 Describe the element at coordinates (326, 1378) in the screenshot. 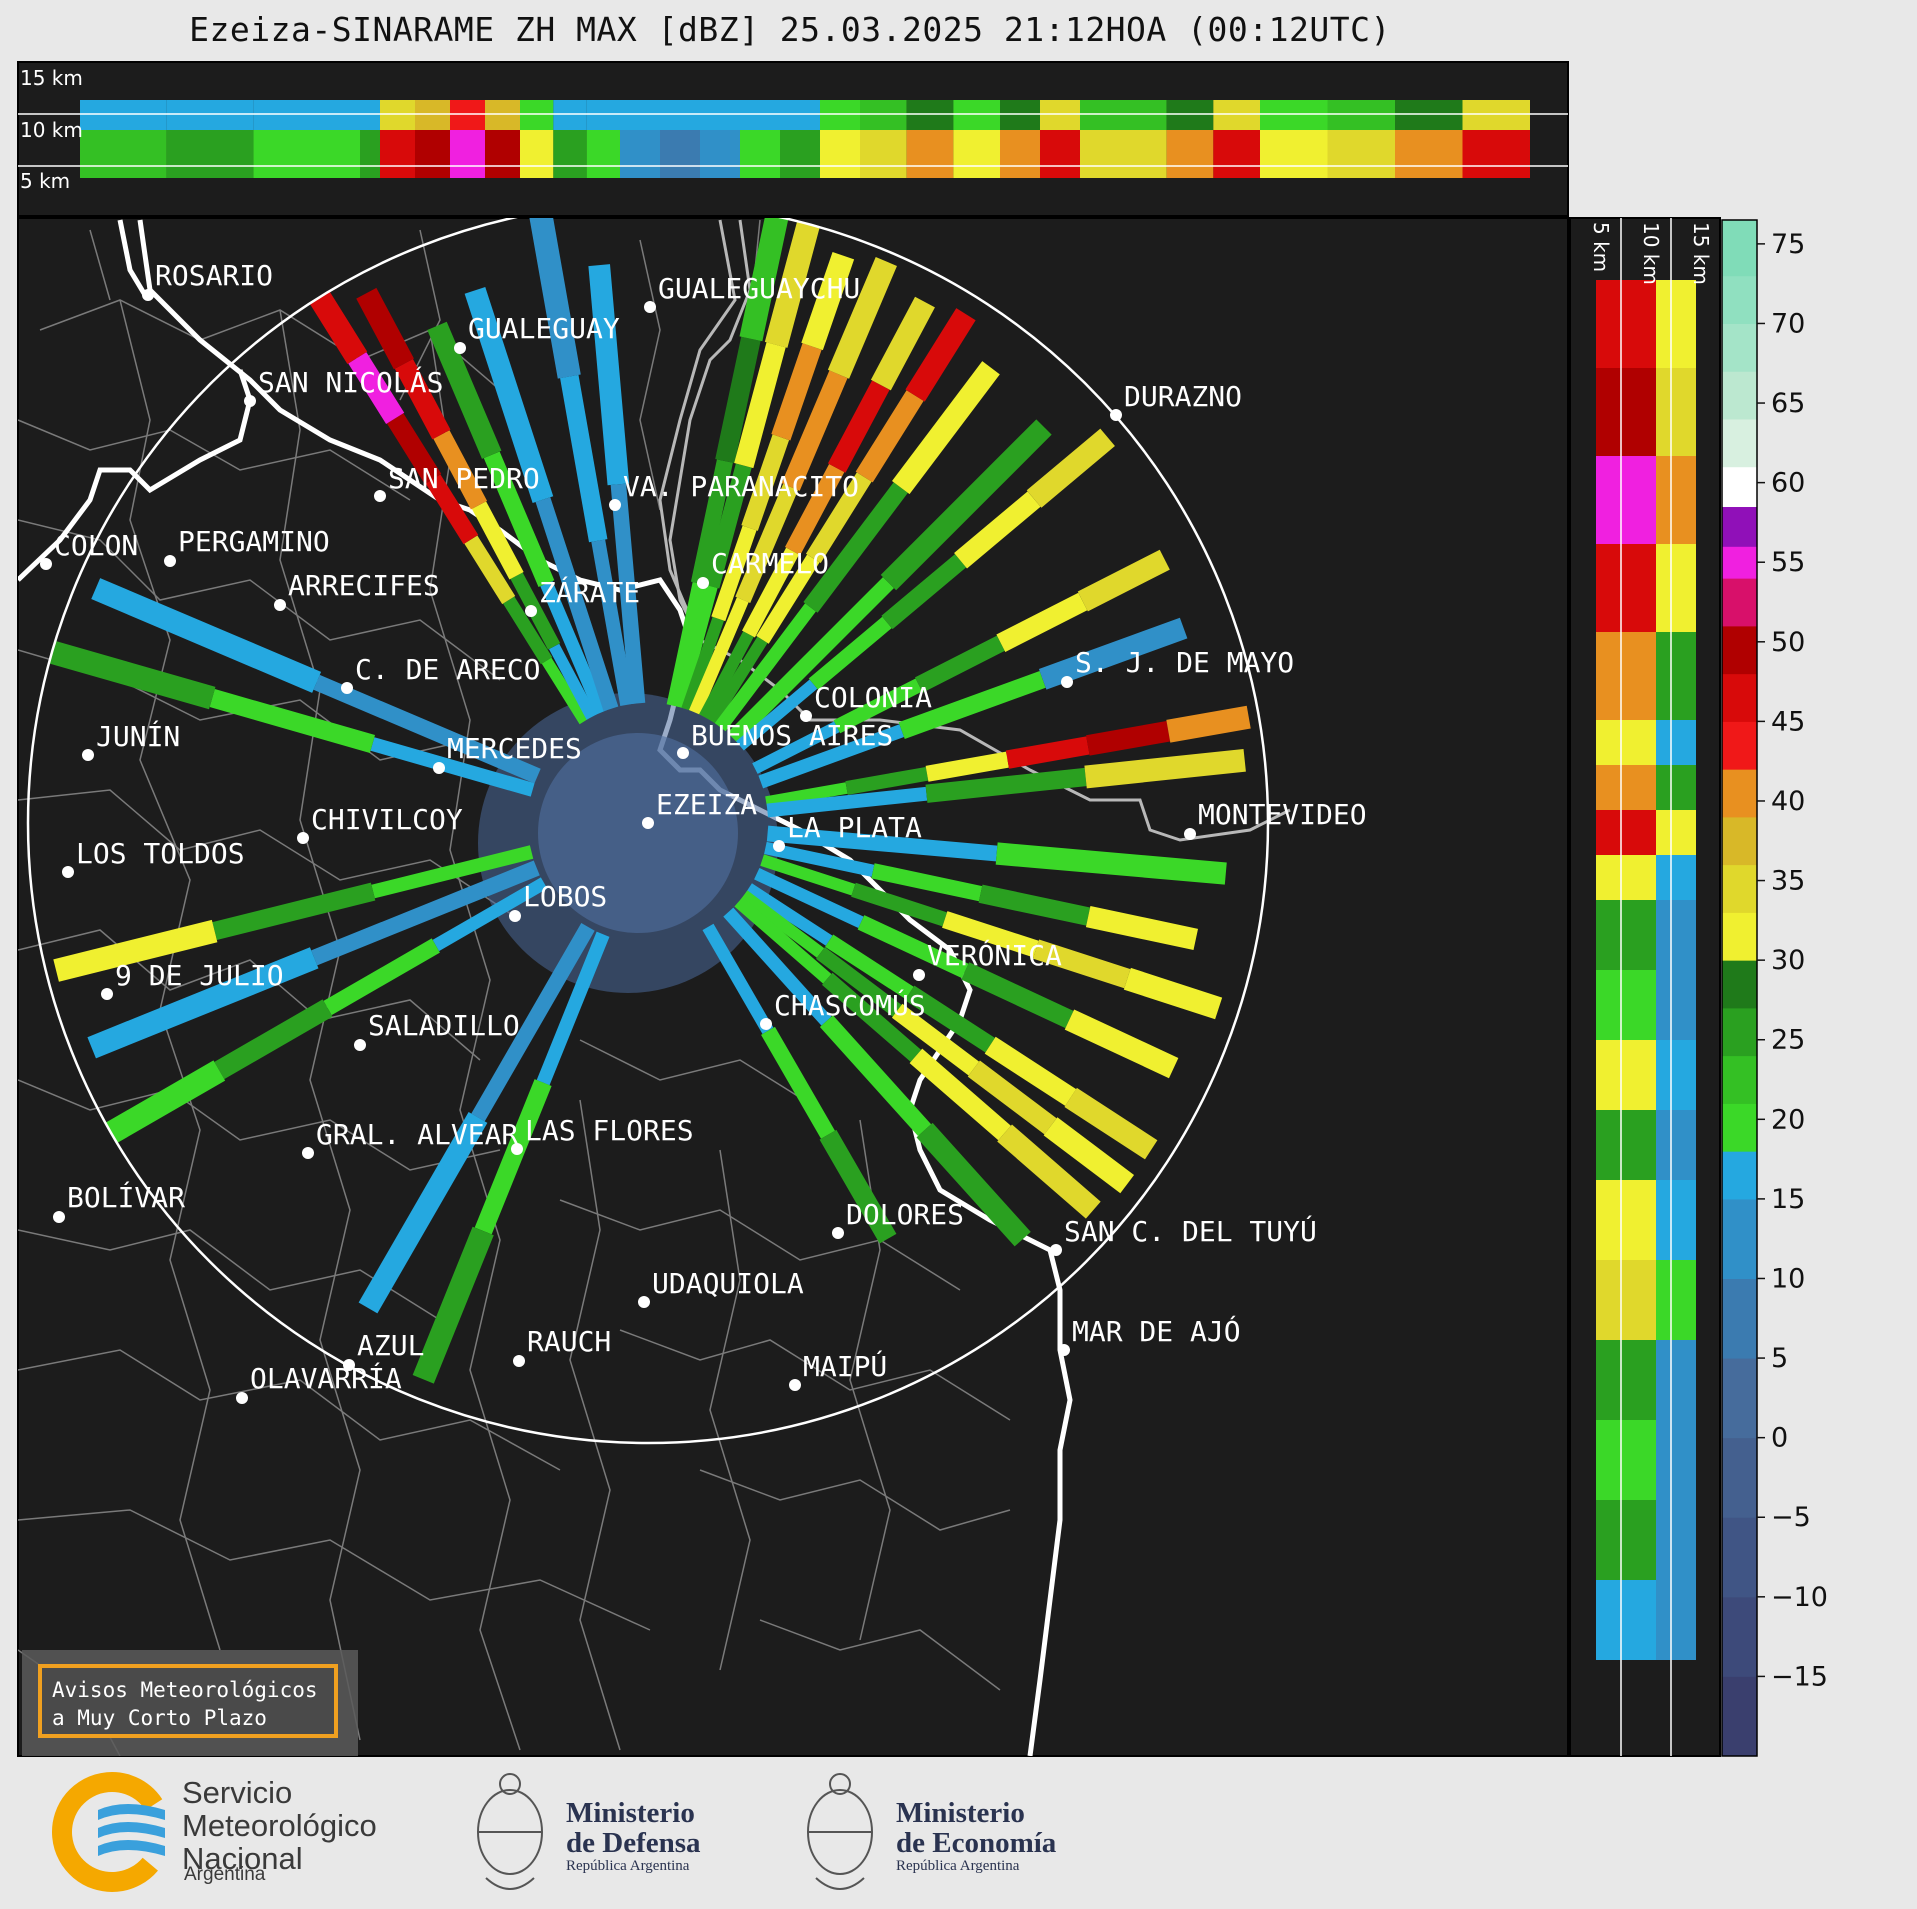

I see `city-label: OLAVARRÍA` at that location.